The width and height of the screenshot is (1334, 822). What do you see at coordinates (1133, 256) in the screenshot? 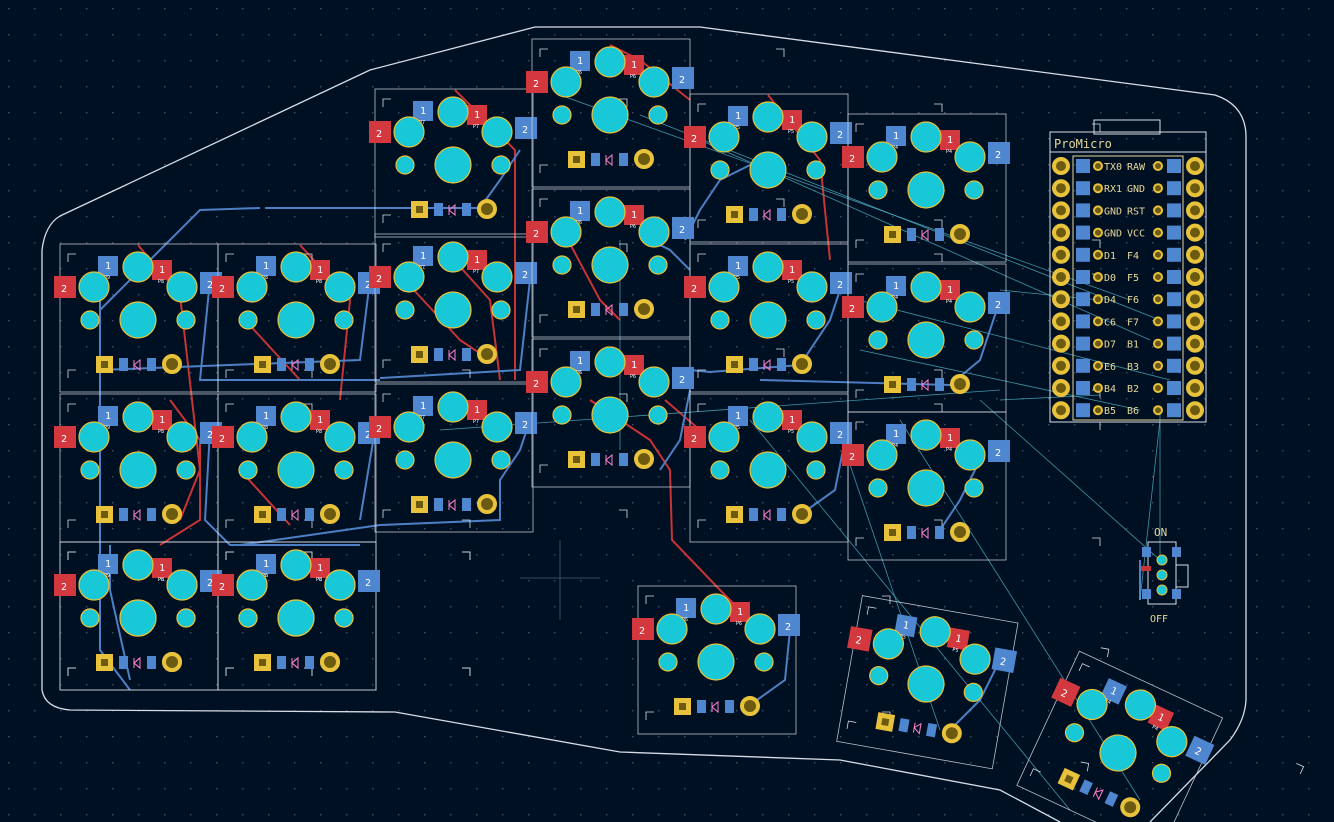
I see `mcu-pin-right-label: F4` at bounding box center [1133, 256].